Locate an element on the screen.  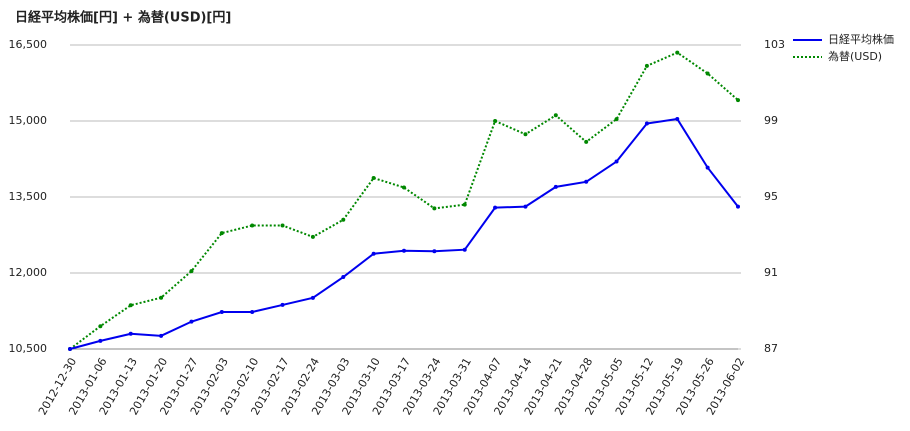
legend-label: 日経平均株価 is located at coordinates (861, 39).